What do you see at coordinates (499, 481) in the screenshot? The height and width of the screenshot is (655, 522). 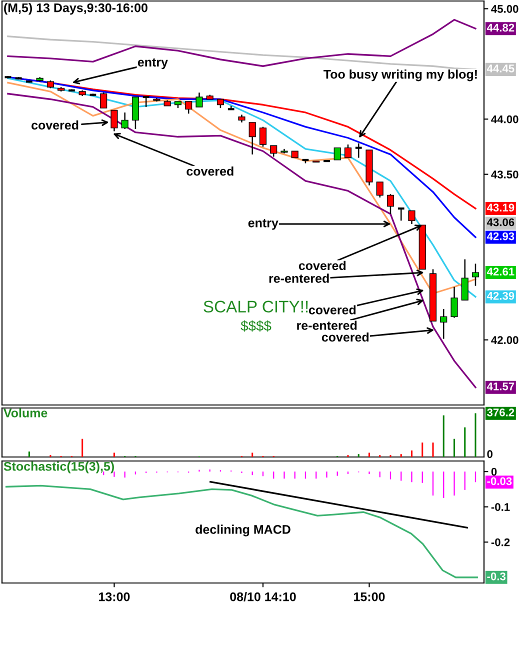 I see `text: -0.03` at bounding box center [499, 481].